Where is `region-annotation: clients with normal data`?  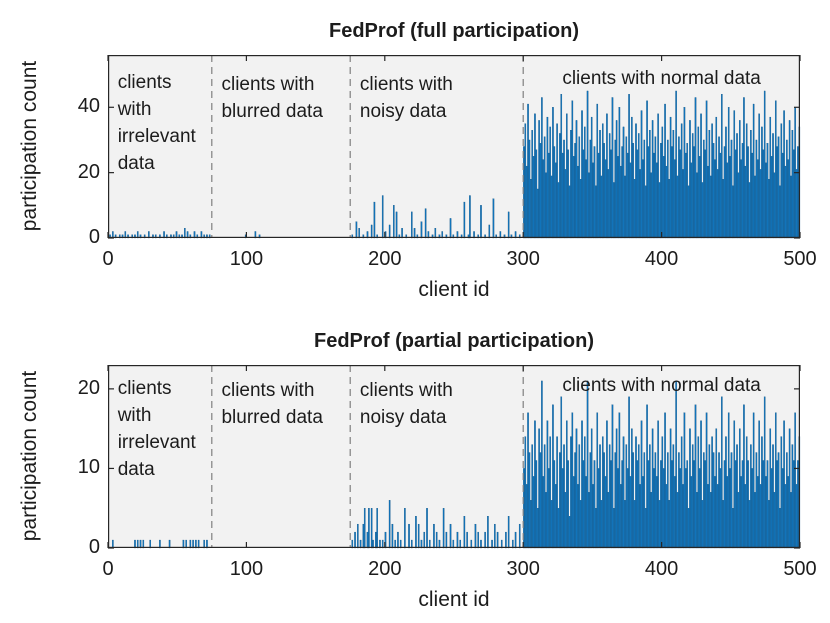
region-annotation: clients with normal data is located at coordinates (661, 385).